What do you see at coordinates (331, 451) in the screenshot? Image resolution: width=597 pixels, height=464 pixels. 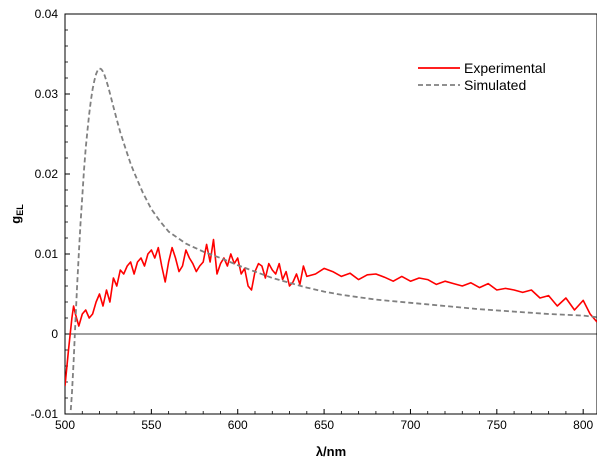 I see `x-axis-title: λ/nm` at bounding box center [331, 451].